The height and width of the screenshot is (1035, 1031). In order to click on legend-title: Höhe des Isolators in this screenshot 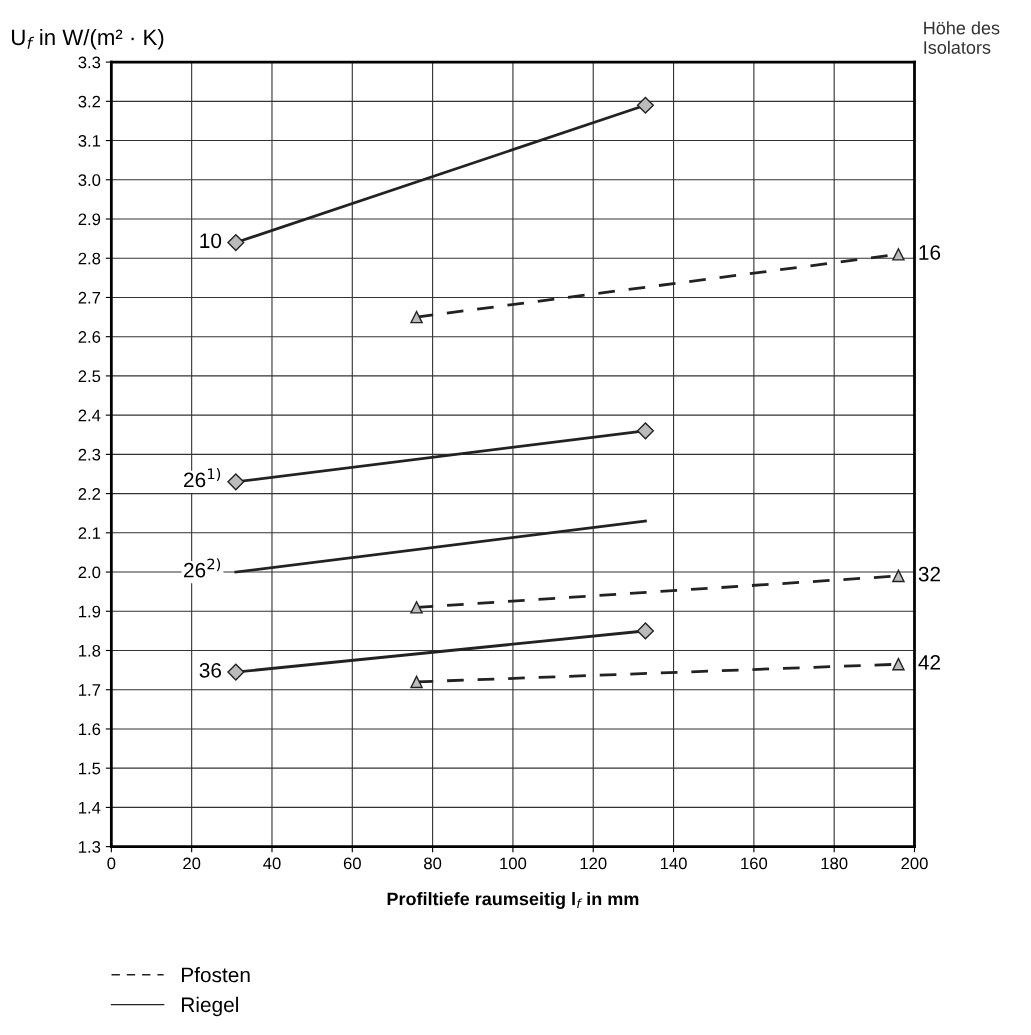, I will do `click(962, 37)`.